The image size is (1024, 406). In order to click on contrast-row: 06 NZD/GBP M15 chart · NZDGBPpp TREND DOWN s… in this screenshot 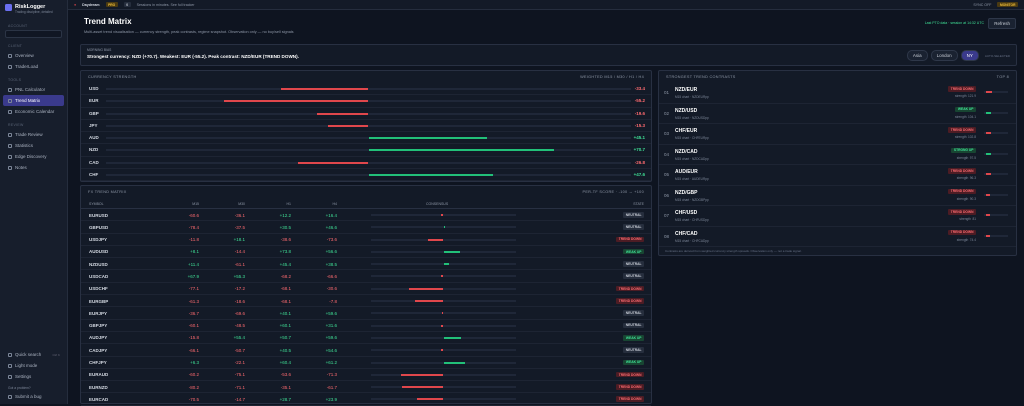, I will do `click(837, 196)`.